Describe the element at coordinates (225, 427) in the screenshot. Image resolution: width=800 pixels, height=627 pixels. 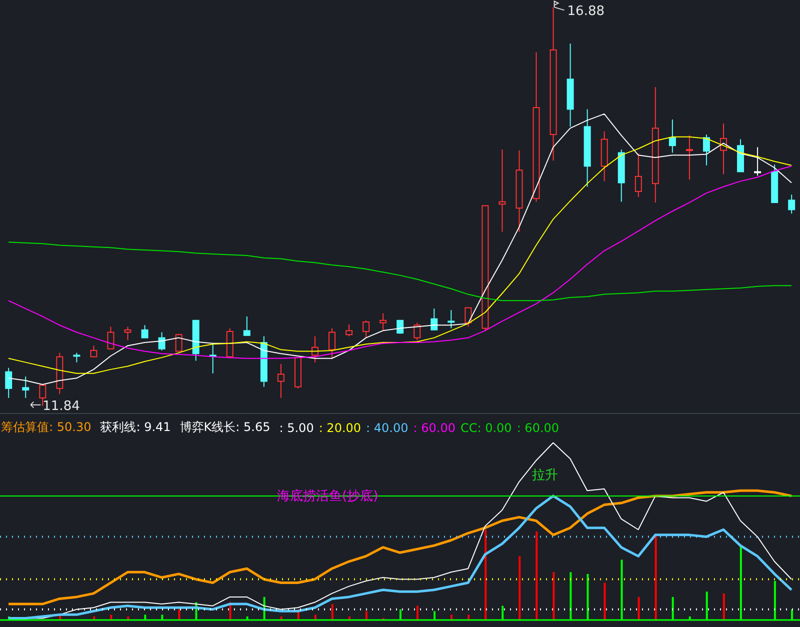
I see `text: 博弈K线长: 5.65` at that location.